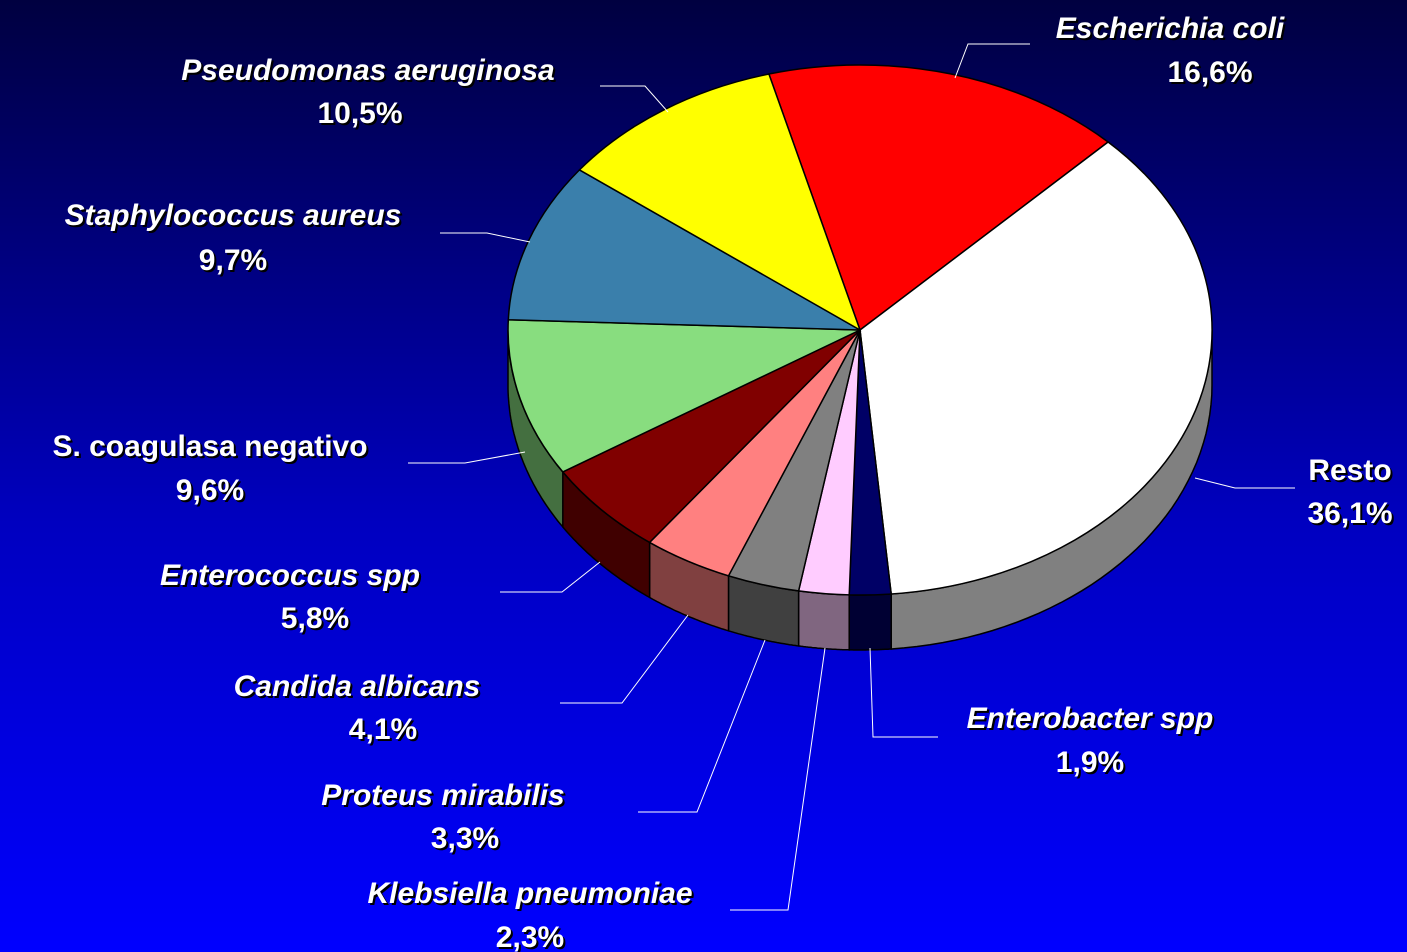 The height and width of the screenshot is (952, 1407). Describe the element at coordinates (1349, 470) in the screenshot. I see `slice-label: Resto` at that location.